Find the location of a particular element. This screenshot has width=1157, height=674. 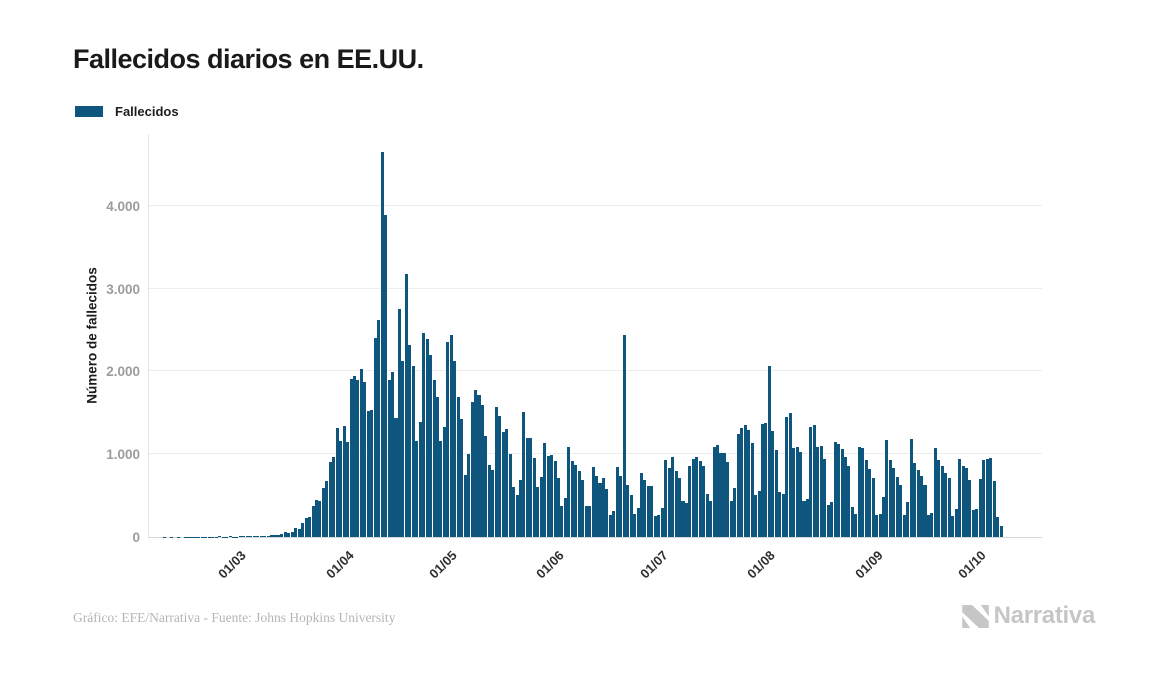

legend: Fallecidos is located at coordinates (127, 111).